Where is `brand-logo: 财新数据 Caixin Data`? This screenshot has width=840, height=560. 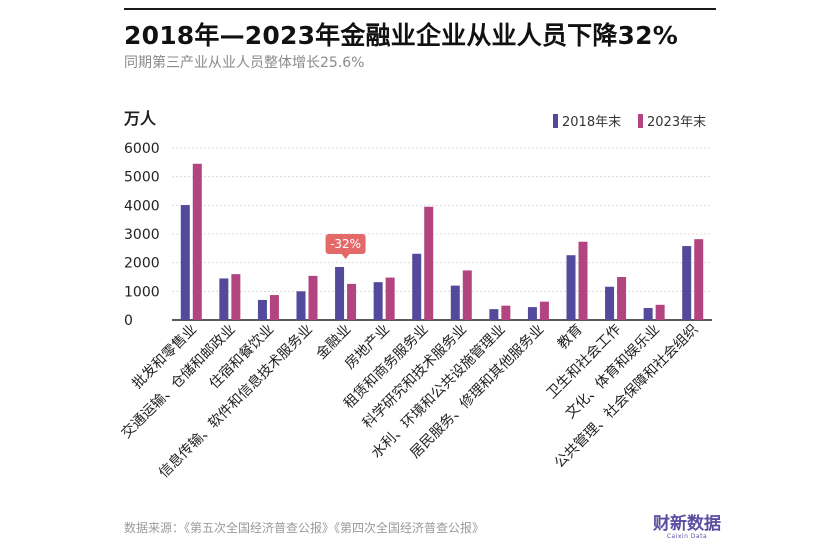
brand-logo: 财新数据 Caixin Data is located at coordinates (687, 528).